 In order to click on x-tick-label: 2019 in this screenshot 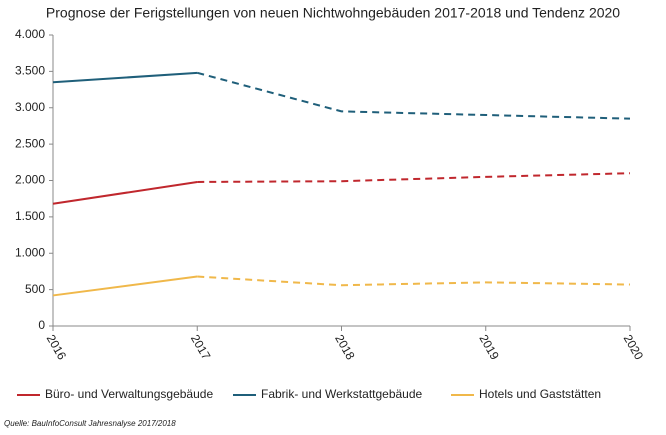, I will do `click(489, 347)`.